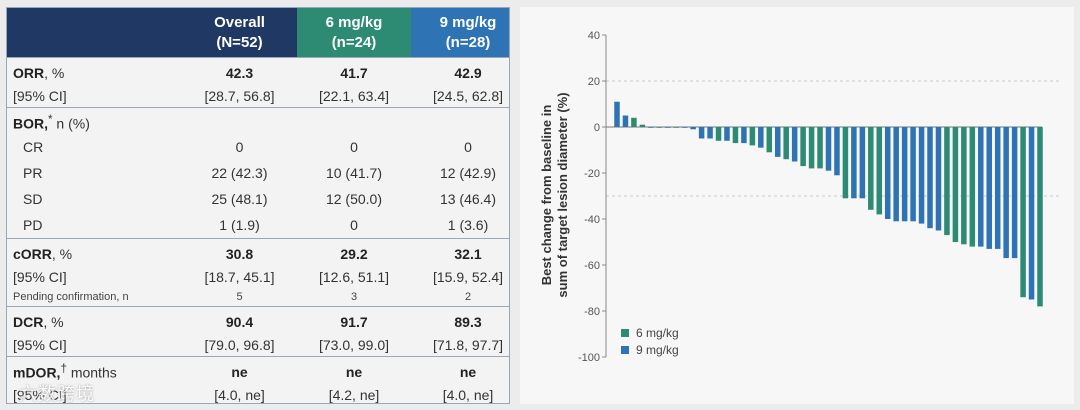 This screenshot has height=410, width=1080. I want to click on pending-overall: 5, so click(239, 297).